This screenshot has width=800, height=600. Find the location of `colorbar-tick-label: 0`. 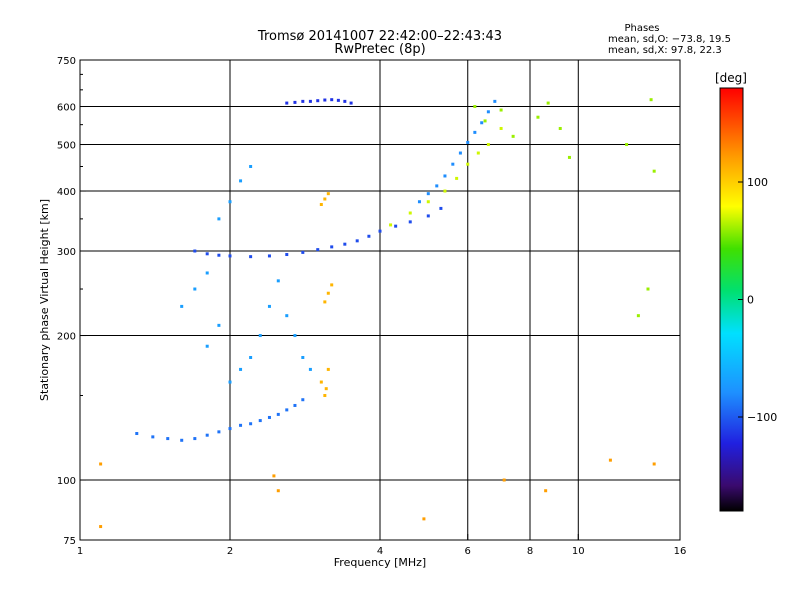

colorbar-tick-label: 0 is located at coordinates (750, 300).